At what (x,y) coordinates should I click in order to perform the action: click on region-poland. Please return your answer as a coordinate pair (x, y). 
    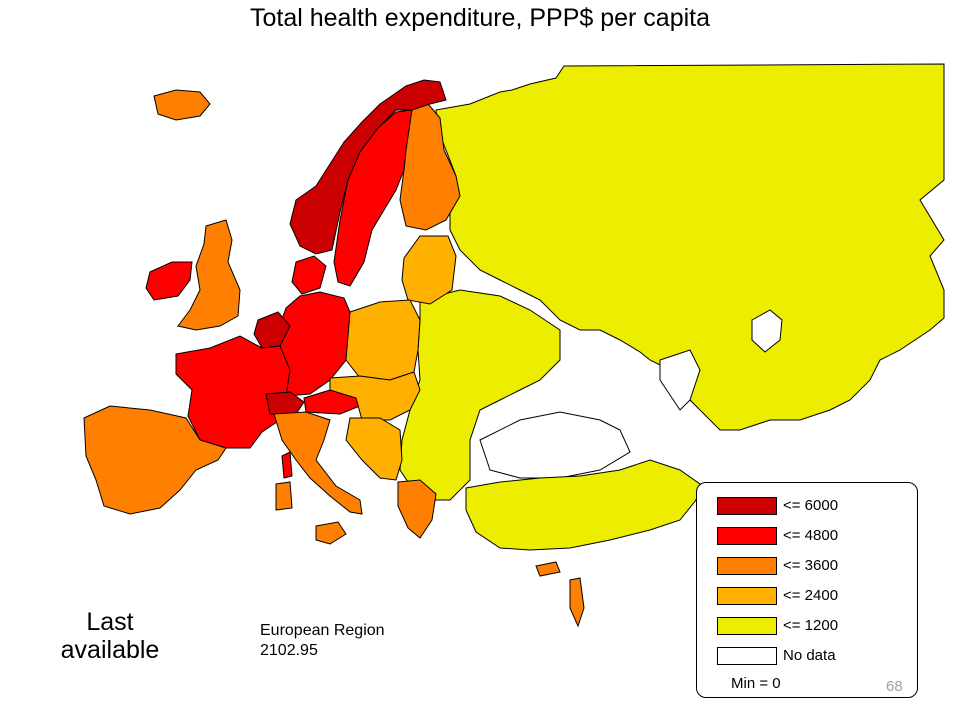
    Looking at the image, I should click on (383, 340).